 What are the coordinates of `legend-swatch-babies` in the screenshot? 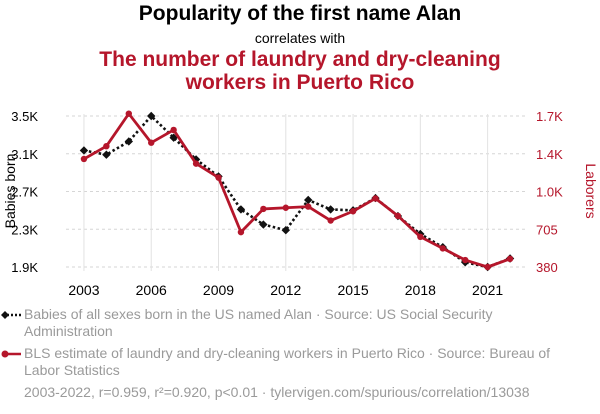 It's located at (11, 315).